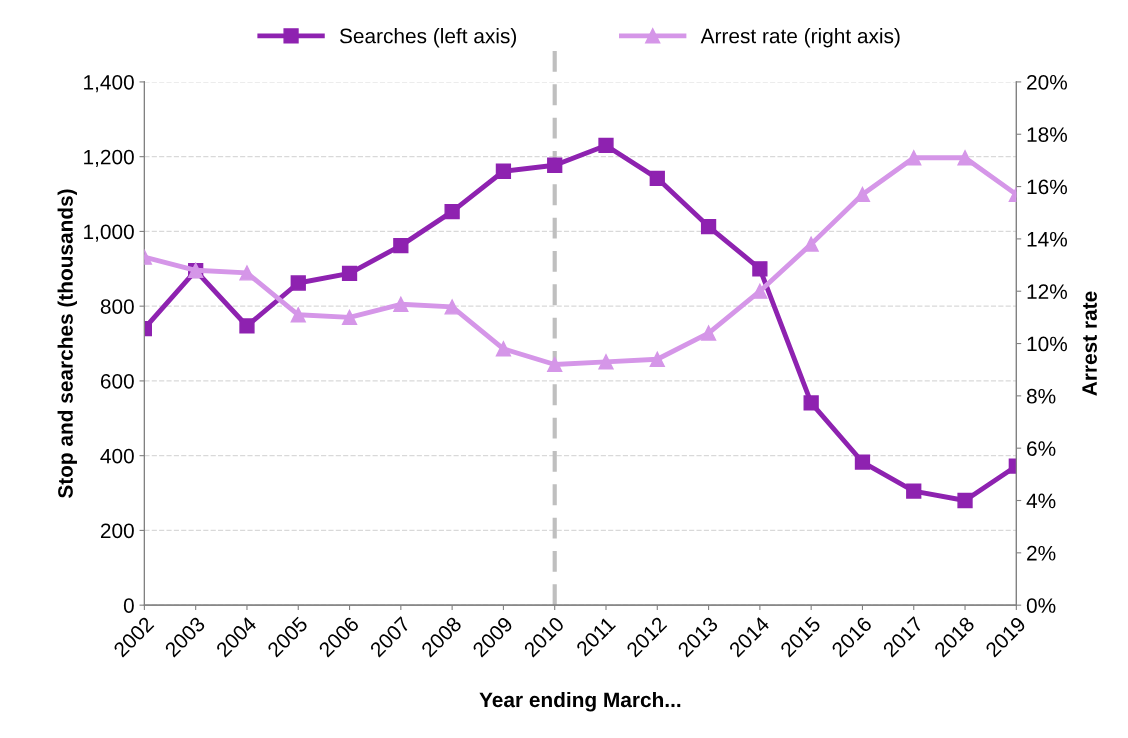  Describe the element at coordinates (1047, 187) in the screenshot. I see `y2-tick-label: 16%` at that location.